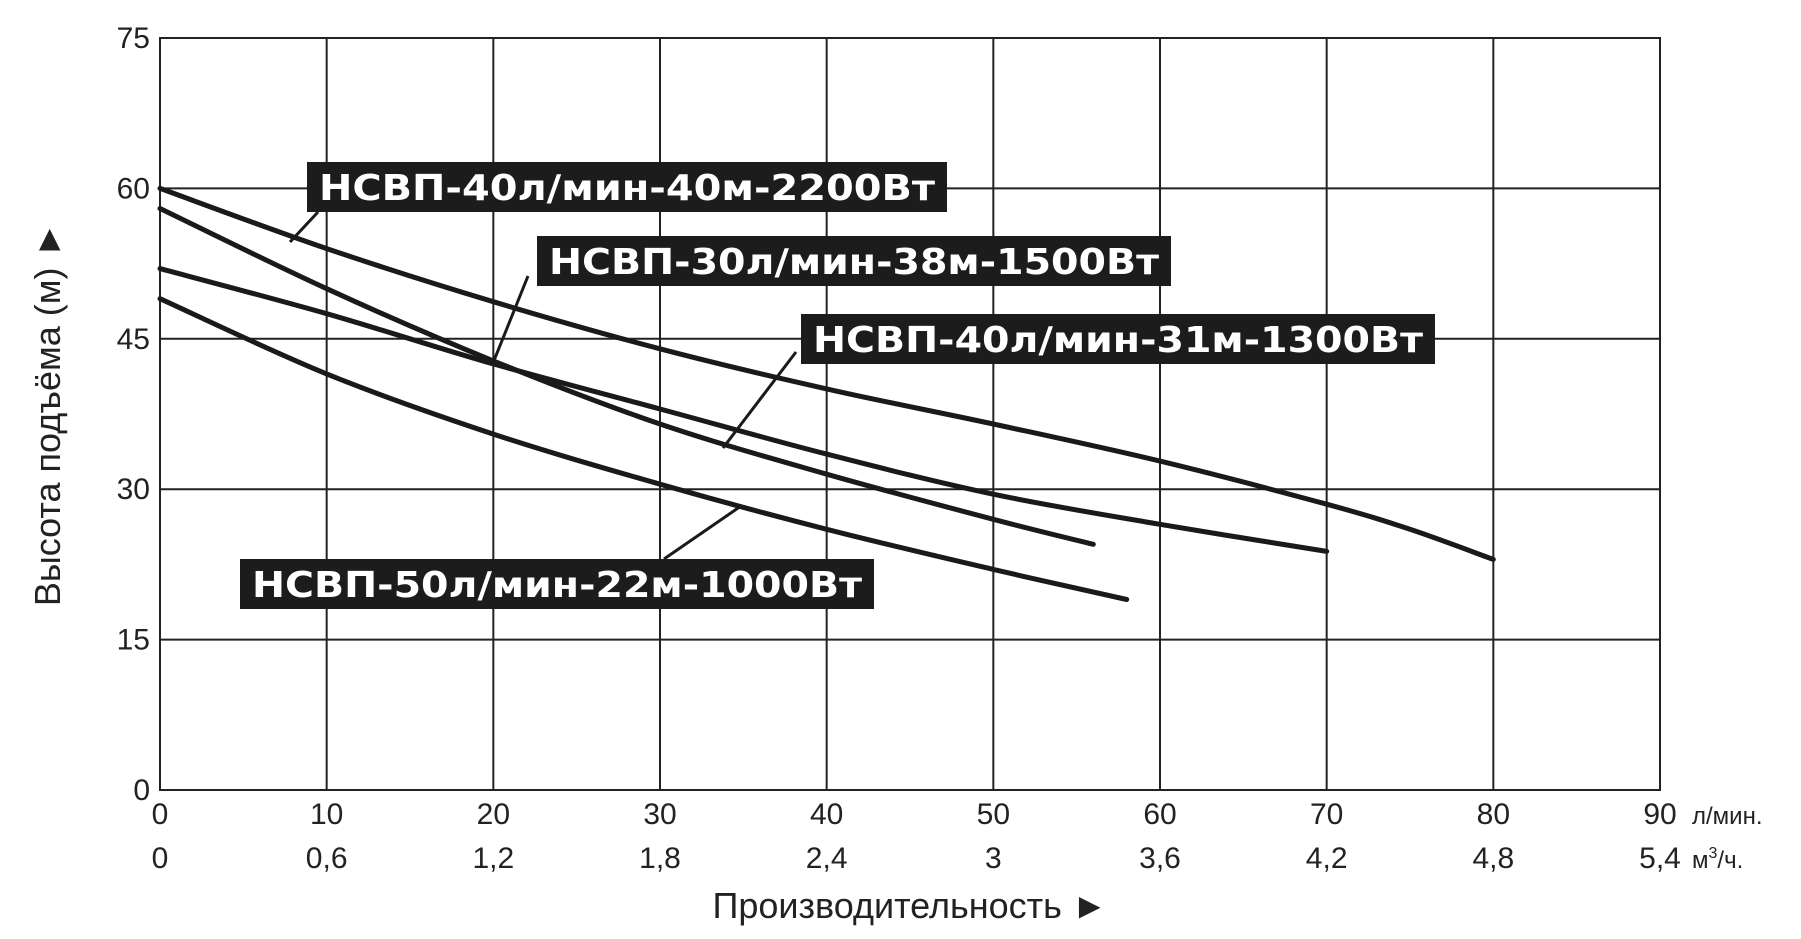 This screenshot has width=1801, height=939. I want to click on x2-tick-label: 3,6, so click(1160, 858).